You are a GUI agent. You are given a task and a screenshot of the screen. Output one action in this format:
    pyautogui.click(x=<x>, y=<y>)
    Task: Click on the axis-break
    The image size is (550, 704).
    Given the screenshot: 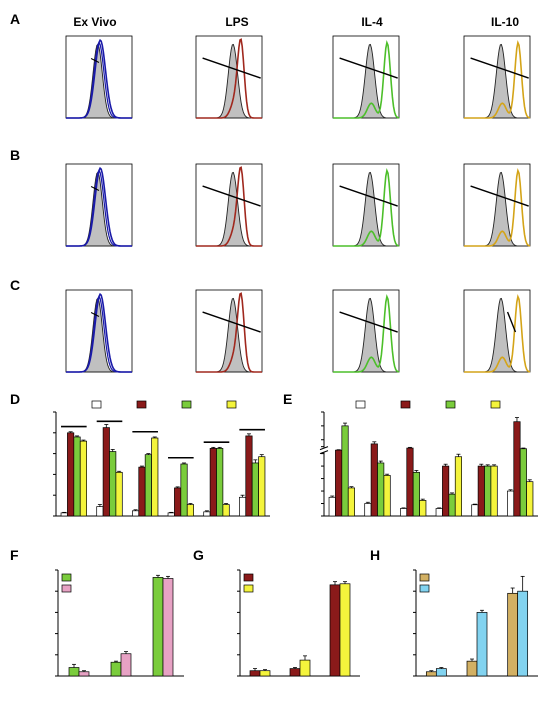 What is the action you would take?
    pyautogui.click(x=324, y=450)
    